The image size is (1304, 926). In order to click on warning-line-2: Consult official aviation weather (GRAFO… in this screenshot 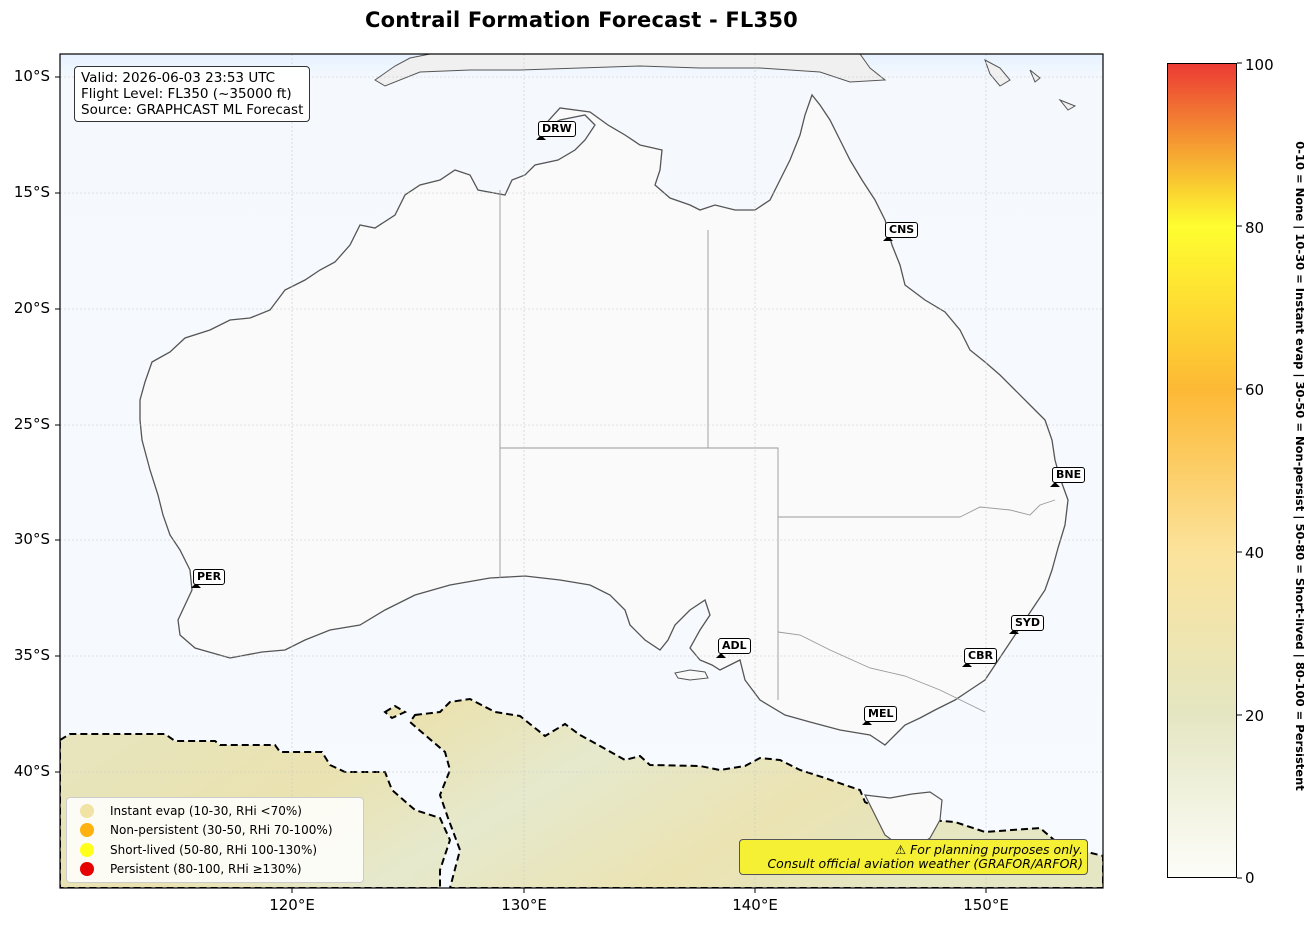, I will do `click(925, 863)`.